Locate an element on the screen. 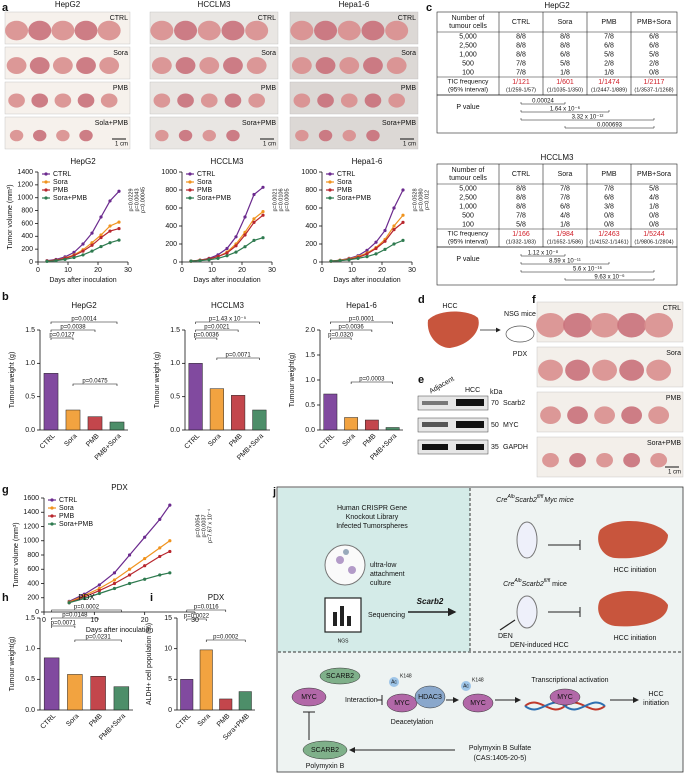  photo-row-label: Sora+PMB is located at coordinates (664, 443).